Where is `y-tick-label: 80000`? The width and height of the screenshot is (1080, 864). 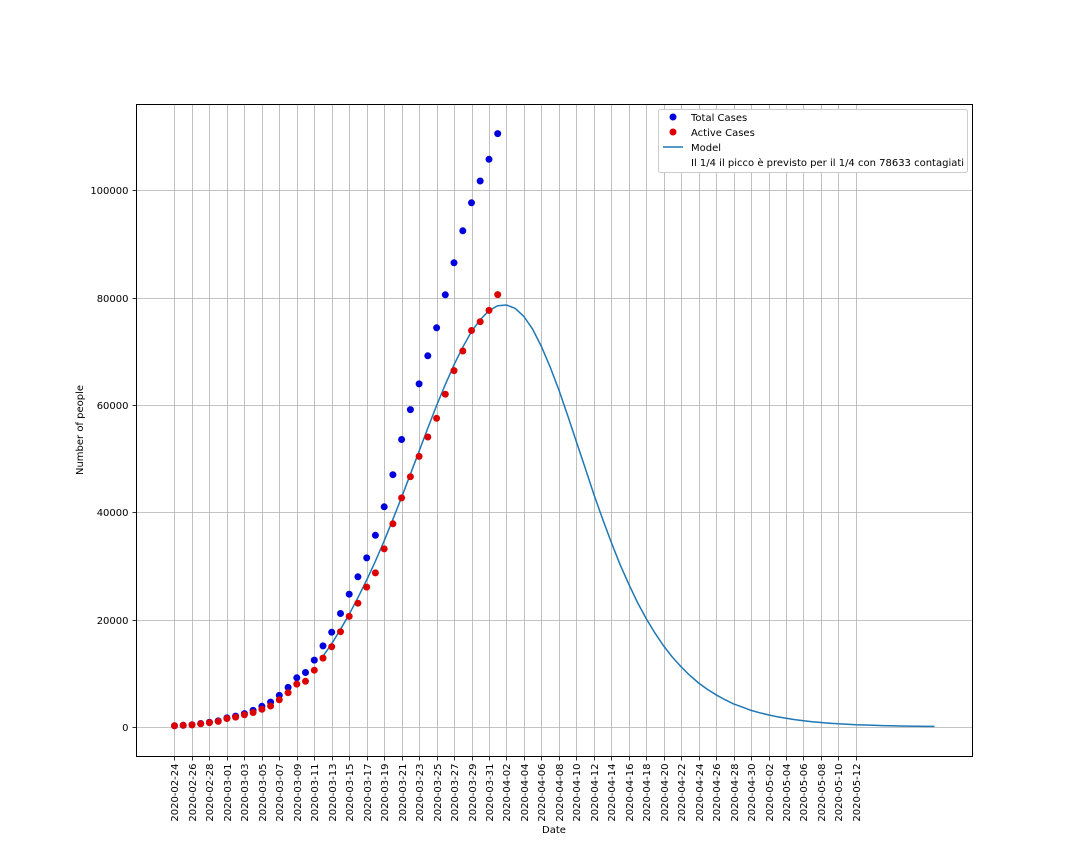 y-tick-label: 80000 is located at coordinates (113, 299).